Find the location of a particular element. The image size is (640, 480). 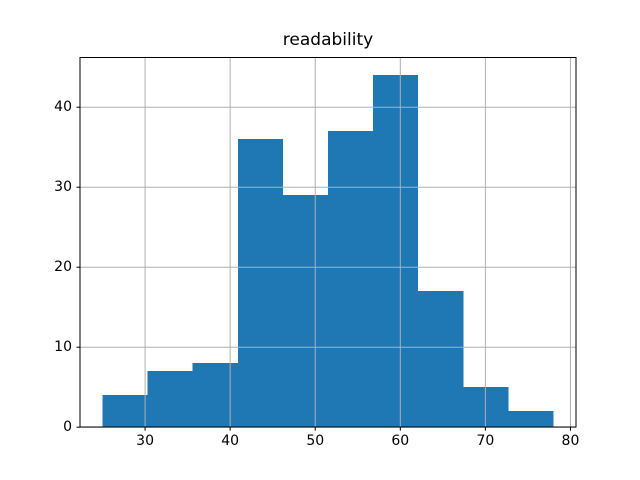

x-tick-label: 50 is located at coordinates (315, 441).